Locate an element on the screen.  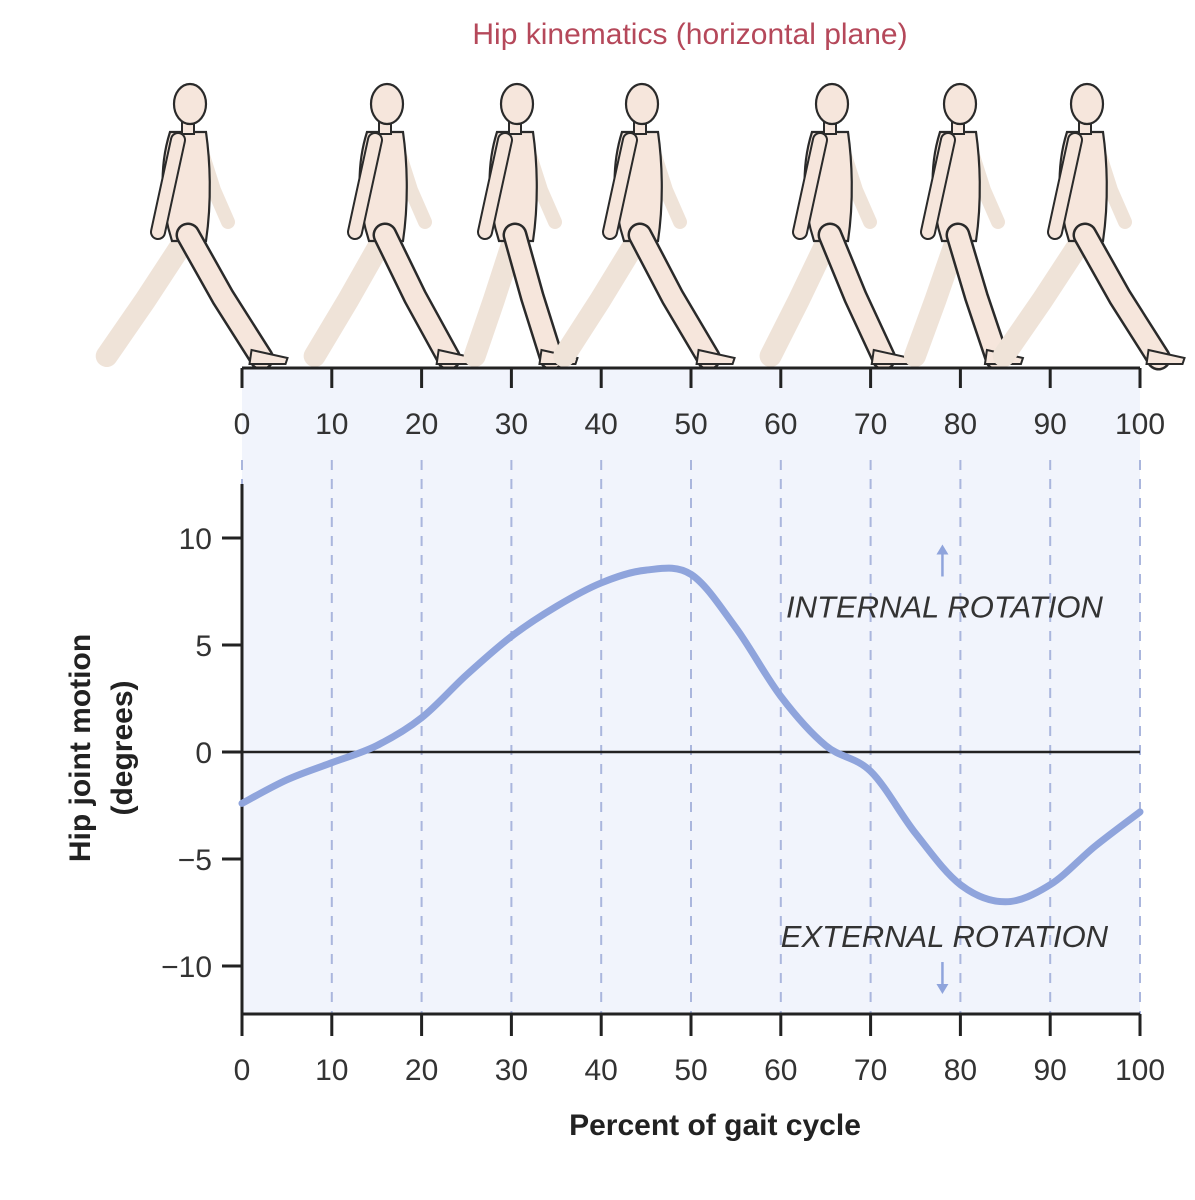
y-axis-label-line-2: (degrees) is located at coordinates (122, 747).